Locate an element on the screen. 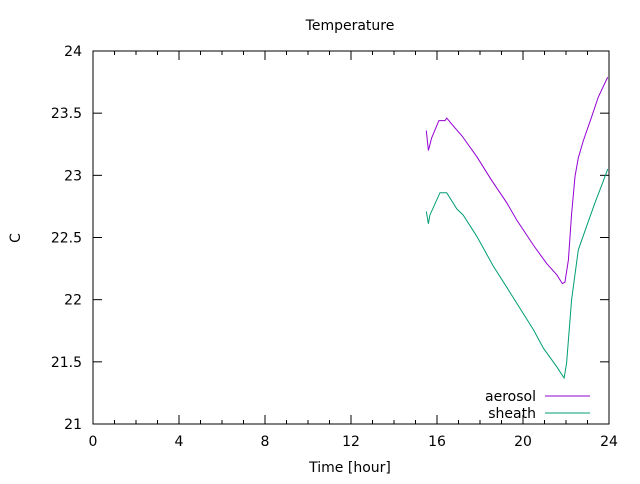 This screenshot has width=640, height=484. x-axis-label: Time [hour] is located at coordinates (349, 468).